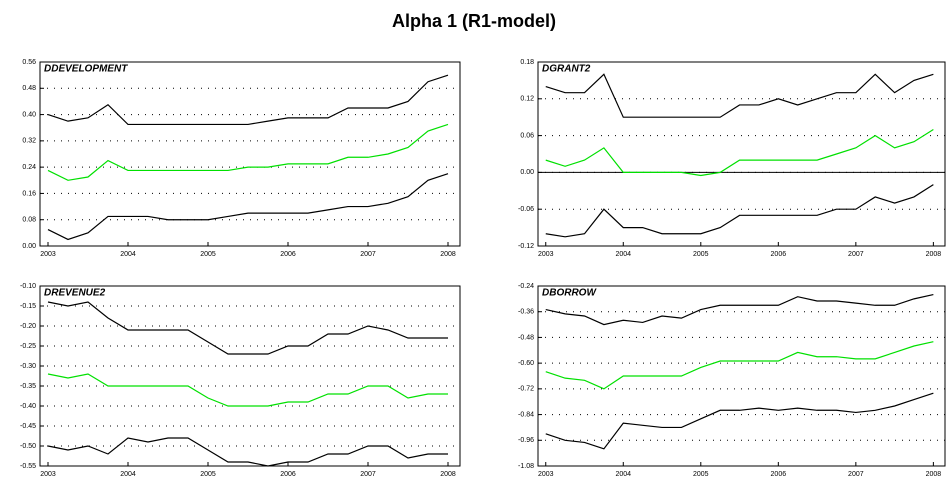 The height and width of the screenshot is (488, 949). What do you see at coordinates (28, 366) in the screenshot?
I see `y-tick-label: -0.30` at bounding box center [28, 366].